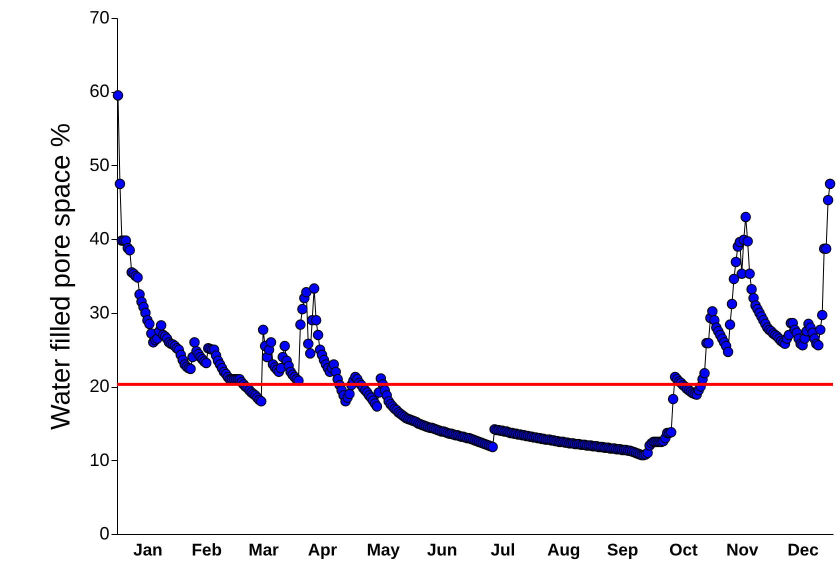  What do you see at coordinates (60, 276) in the screenshot?
I see `y-axis-title: Water filled pore space %` at bounding box center [60, 276].